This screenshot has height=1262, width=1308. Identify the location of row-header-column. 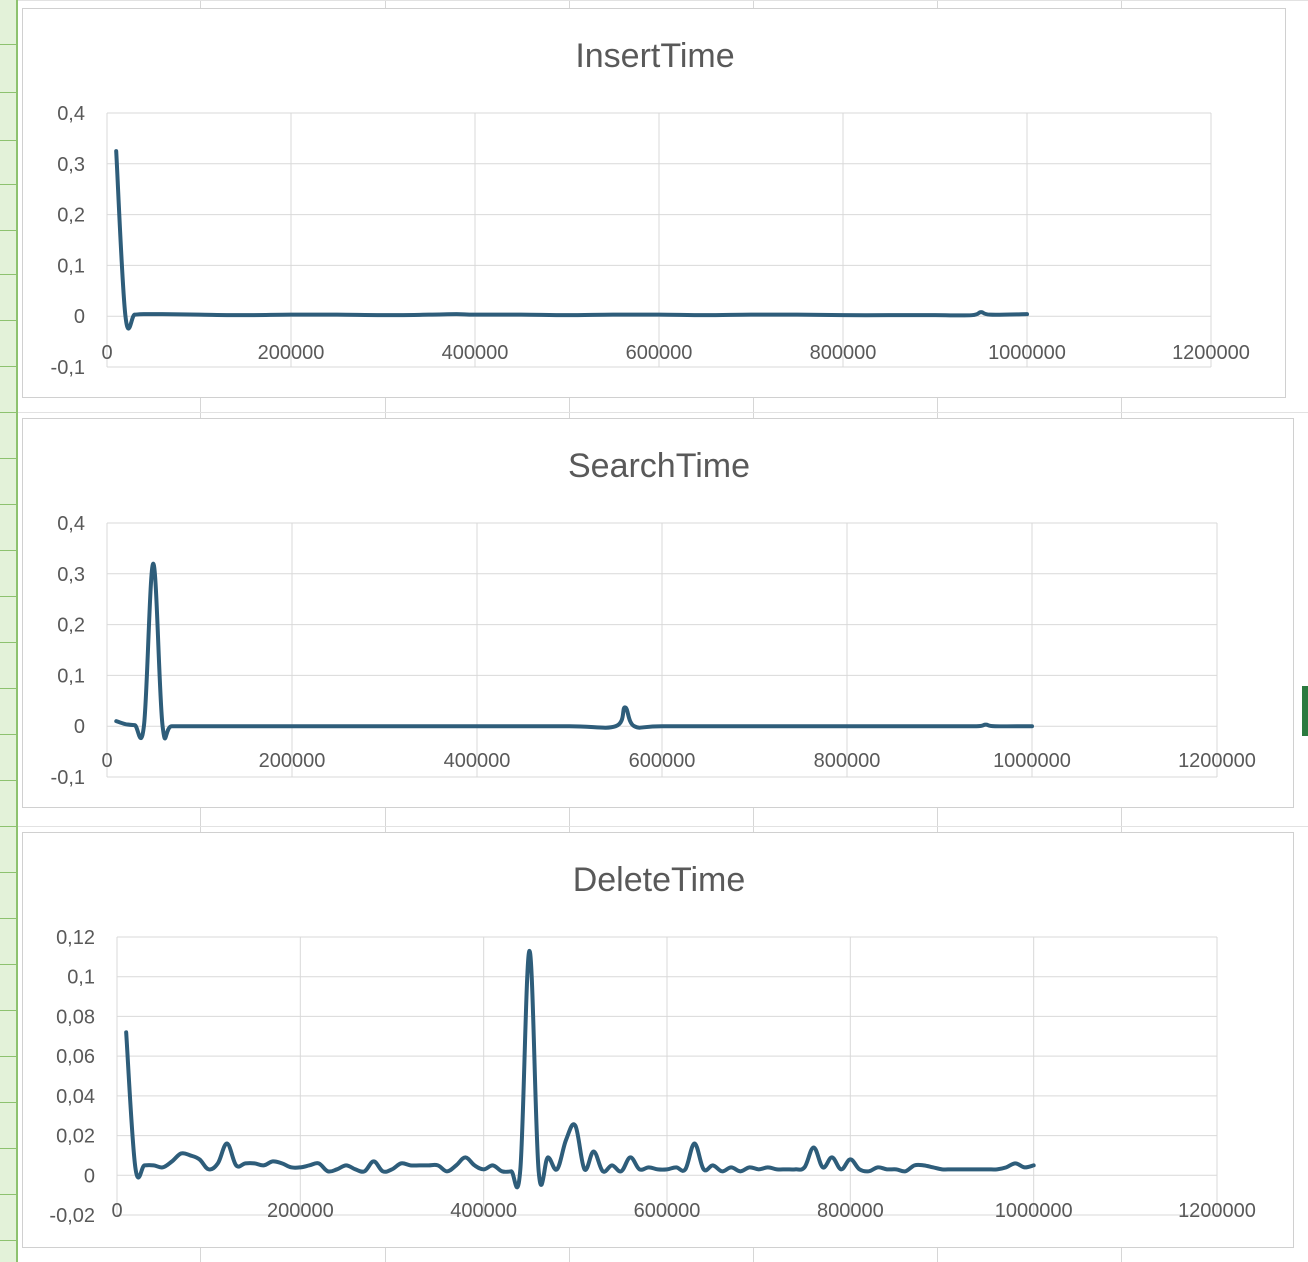
(9, 631).